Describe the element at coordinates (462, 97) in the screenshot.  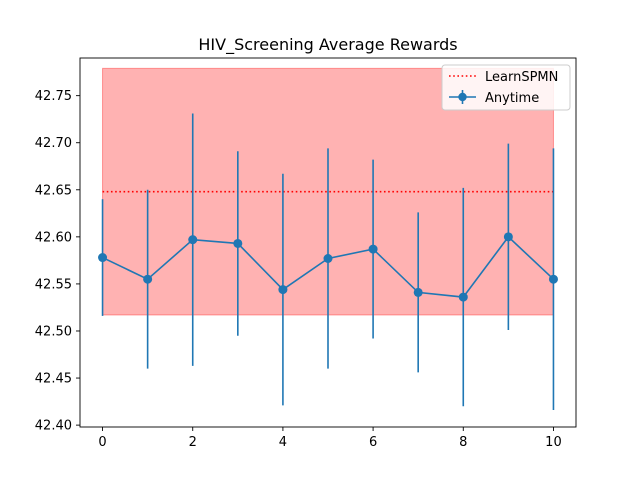
I see `legend-anytime-marker-swatch` at that location.